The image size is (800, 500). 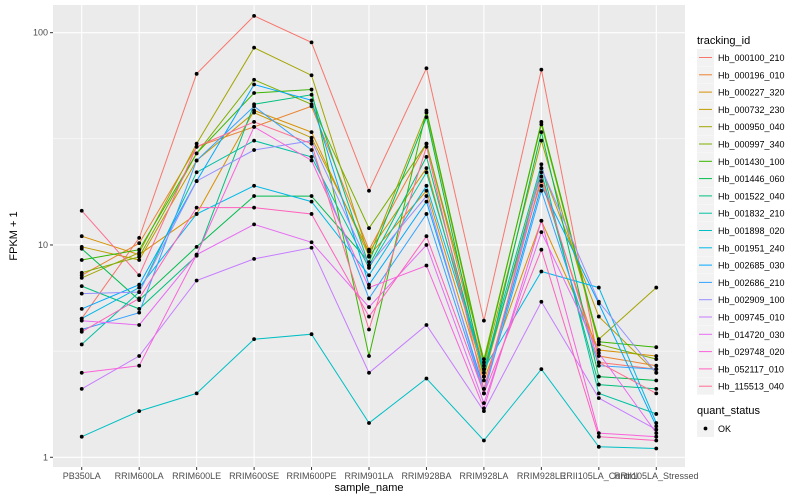 I want to click on legend-label: Hb_014720_030, so click(x=751, y=335).